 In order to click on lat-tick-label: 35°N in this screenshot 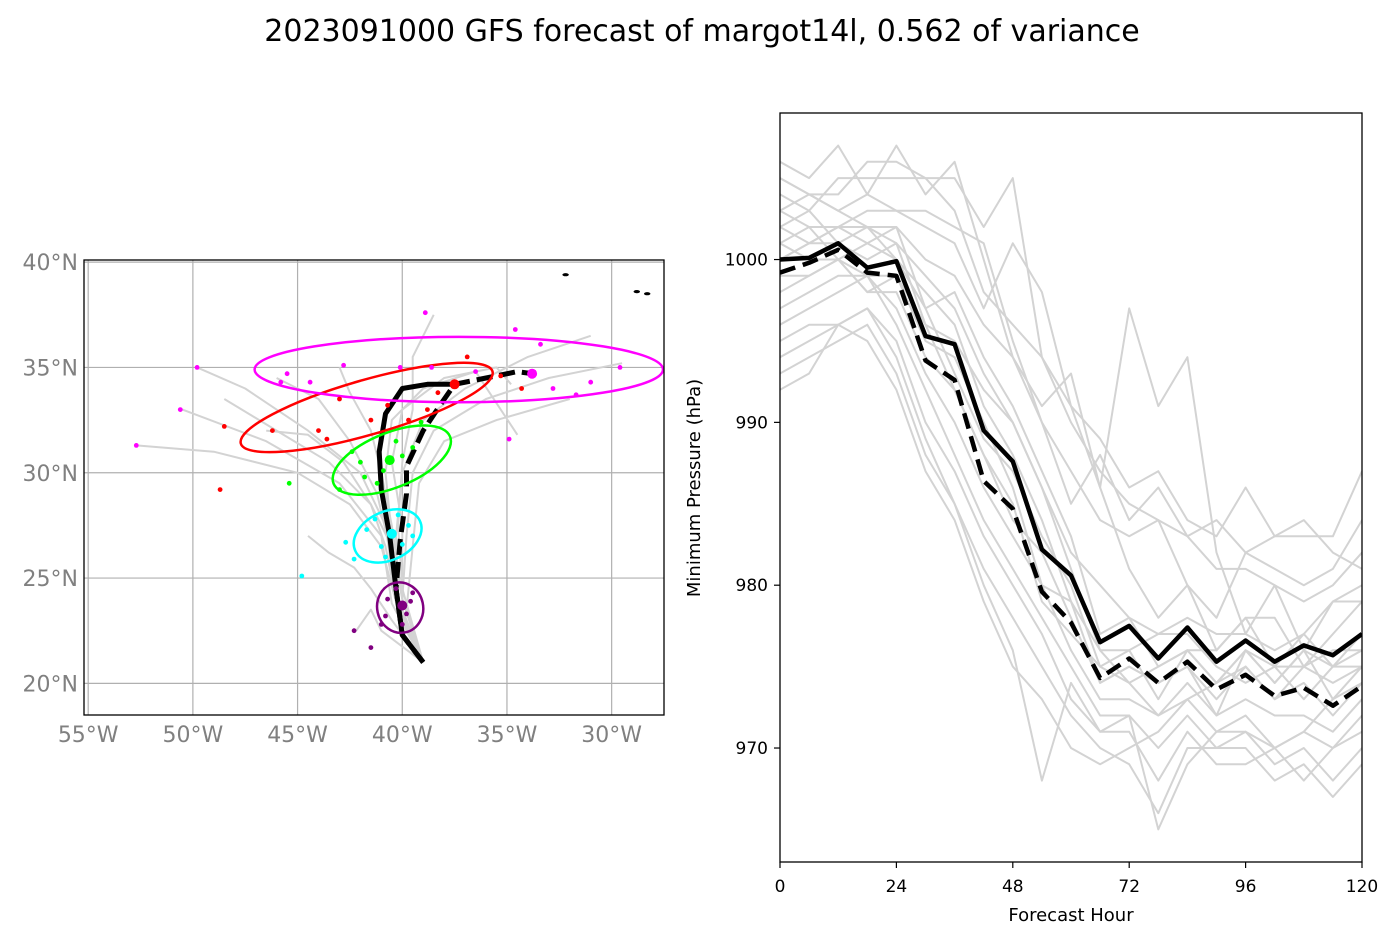, I will do `click(50, 368)`.